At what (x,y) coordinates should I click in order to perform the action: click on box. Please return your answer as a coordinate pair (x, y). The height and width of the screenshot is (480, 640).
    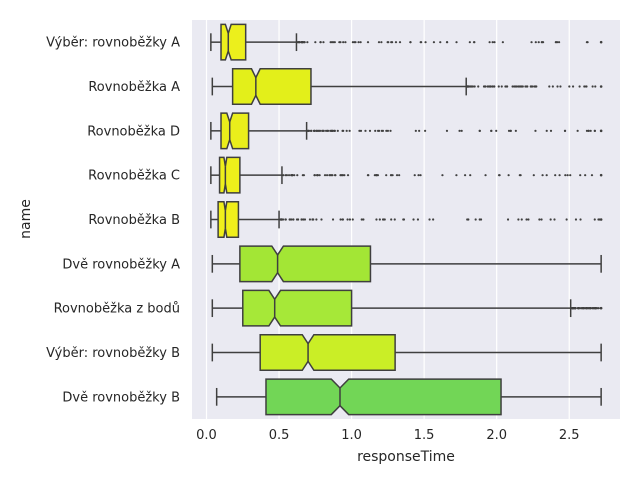
    Looking at the image, I should click on (406, 219).